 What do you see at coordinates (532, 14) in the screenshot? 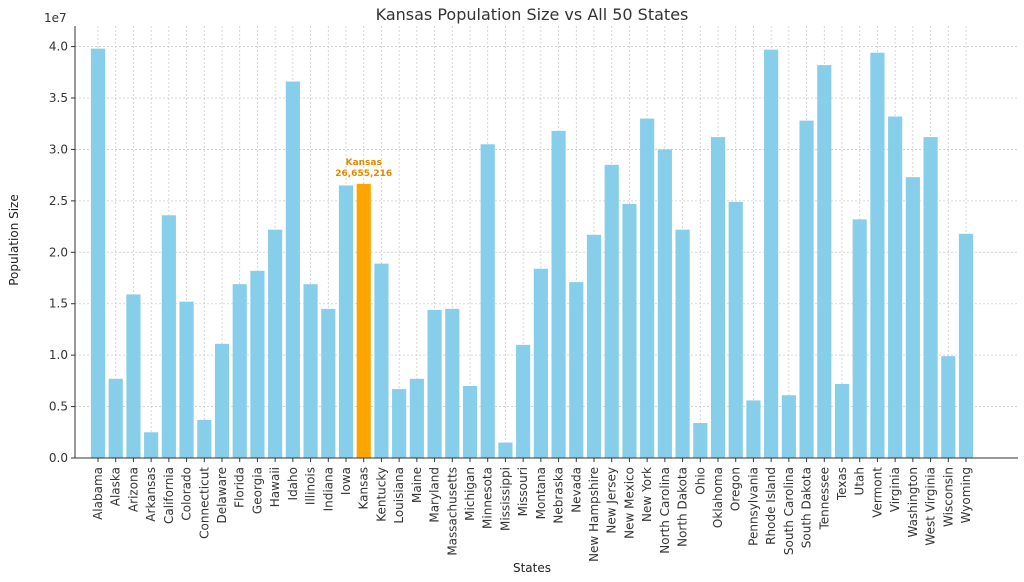
I see `chart-title: Kansas Population Size vs All 50 States` at bounding box center [532, 14].